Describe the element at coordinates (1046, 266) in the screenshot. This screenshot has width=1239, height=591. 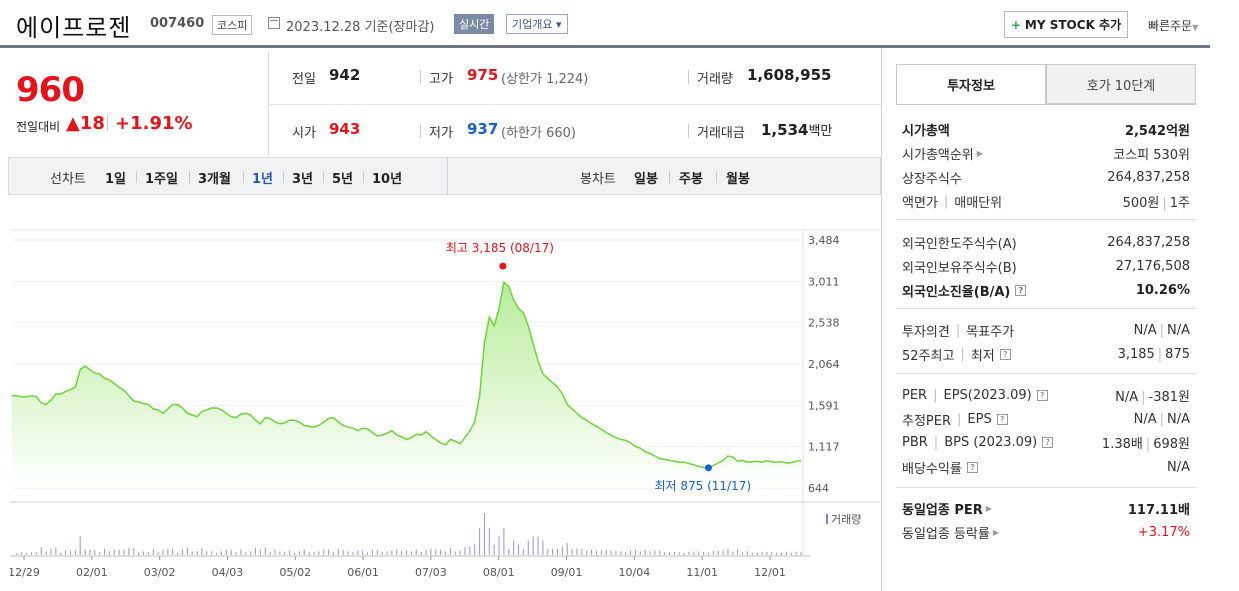
I see `foreign-hold-row: 외국인보유주식수(B) 27,176,508` at that location.